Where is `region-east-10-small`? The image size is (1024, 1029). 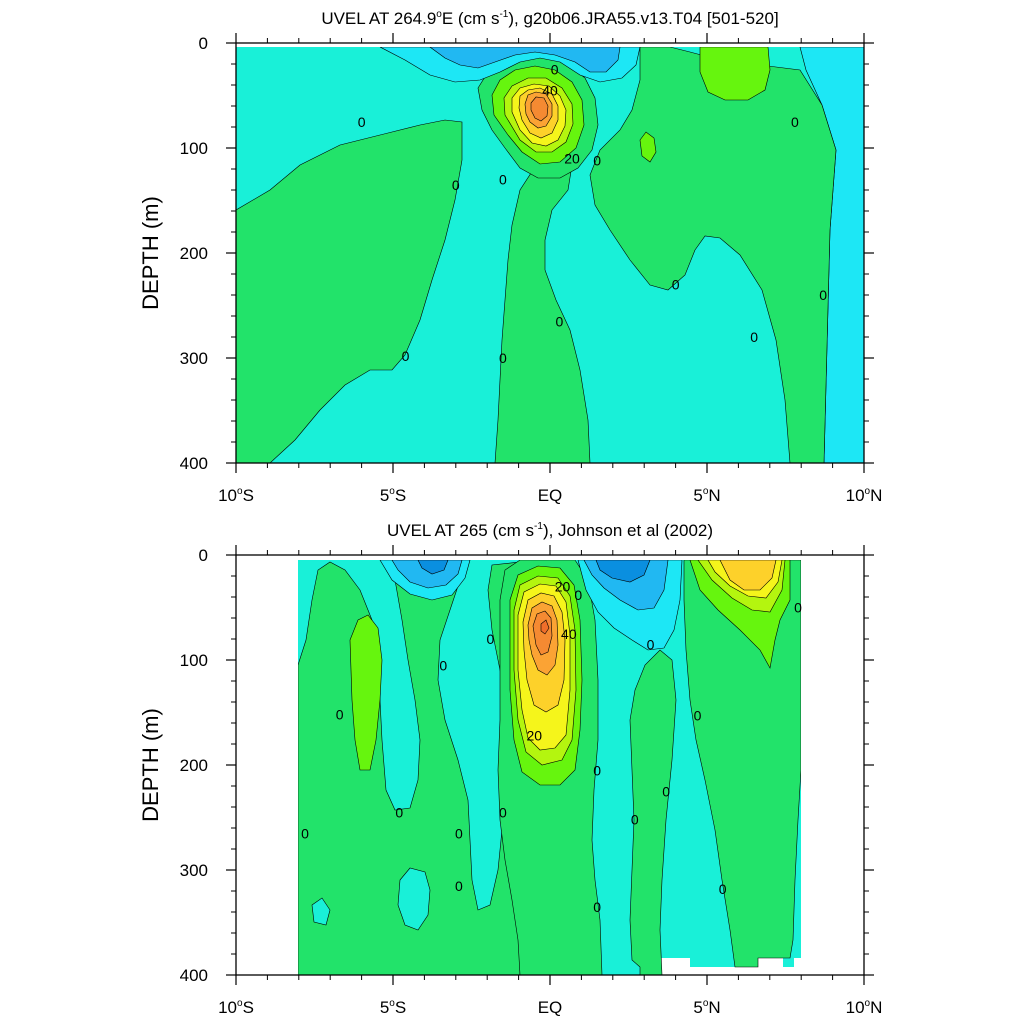 region-east-10-small is located at coordinates (648, 147).